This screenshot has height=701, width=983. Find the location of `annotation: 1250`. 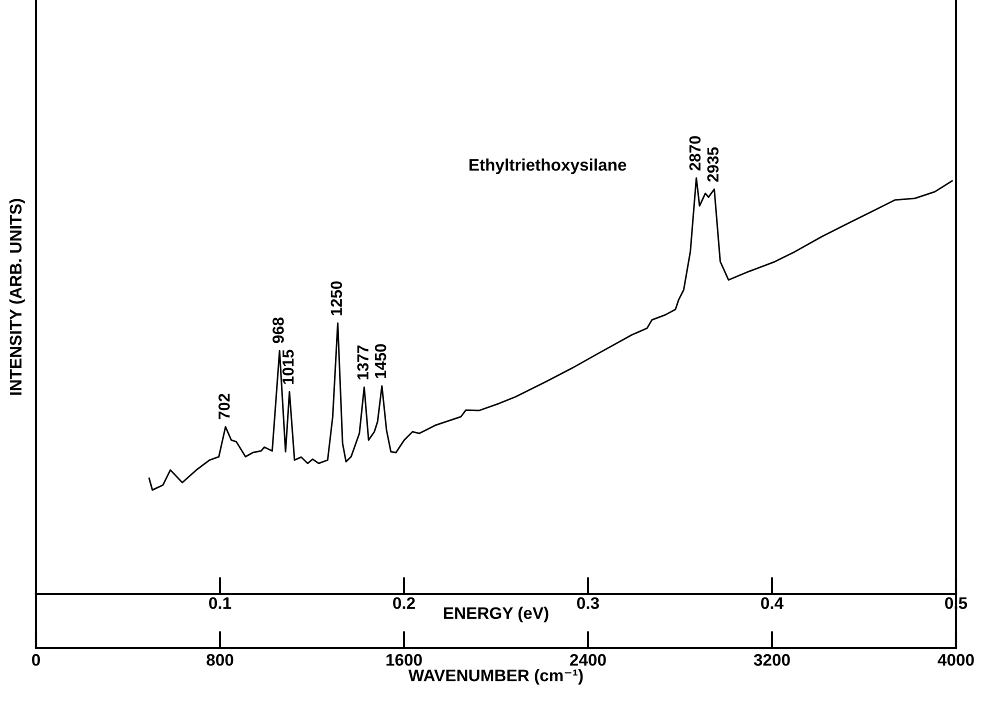

annotation: 1250 is located at coordinates (336, 298).